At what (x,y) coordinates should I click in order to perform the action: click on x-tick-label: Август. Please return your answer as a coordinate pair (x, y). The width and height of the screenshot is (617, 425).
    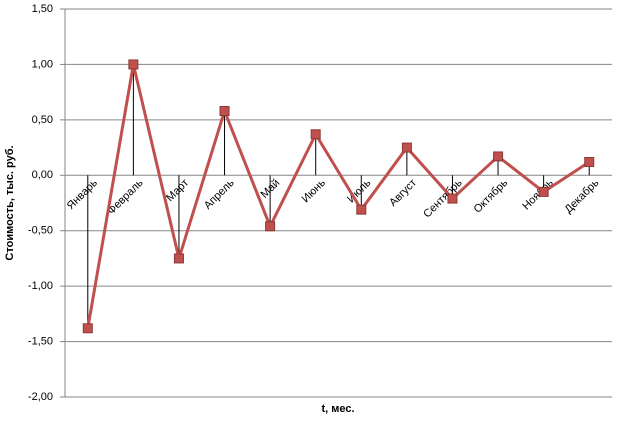
    Looking at the image, I should click on (403, 193).